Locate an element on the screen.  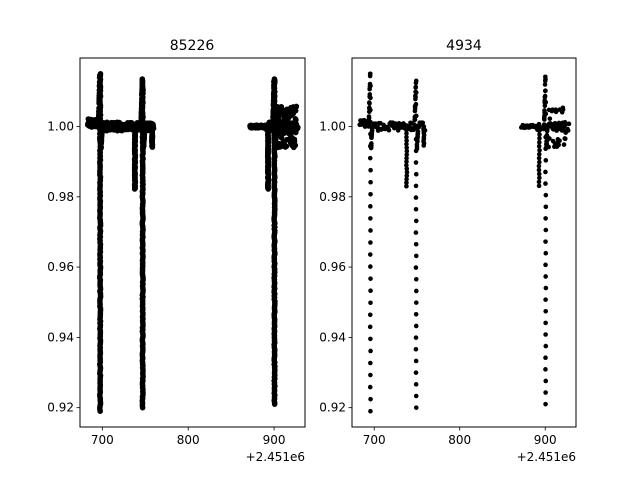
x-tick-label: 700 is located at coordinates (374, 440).